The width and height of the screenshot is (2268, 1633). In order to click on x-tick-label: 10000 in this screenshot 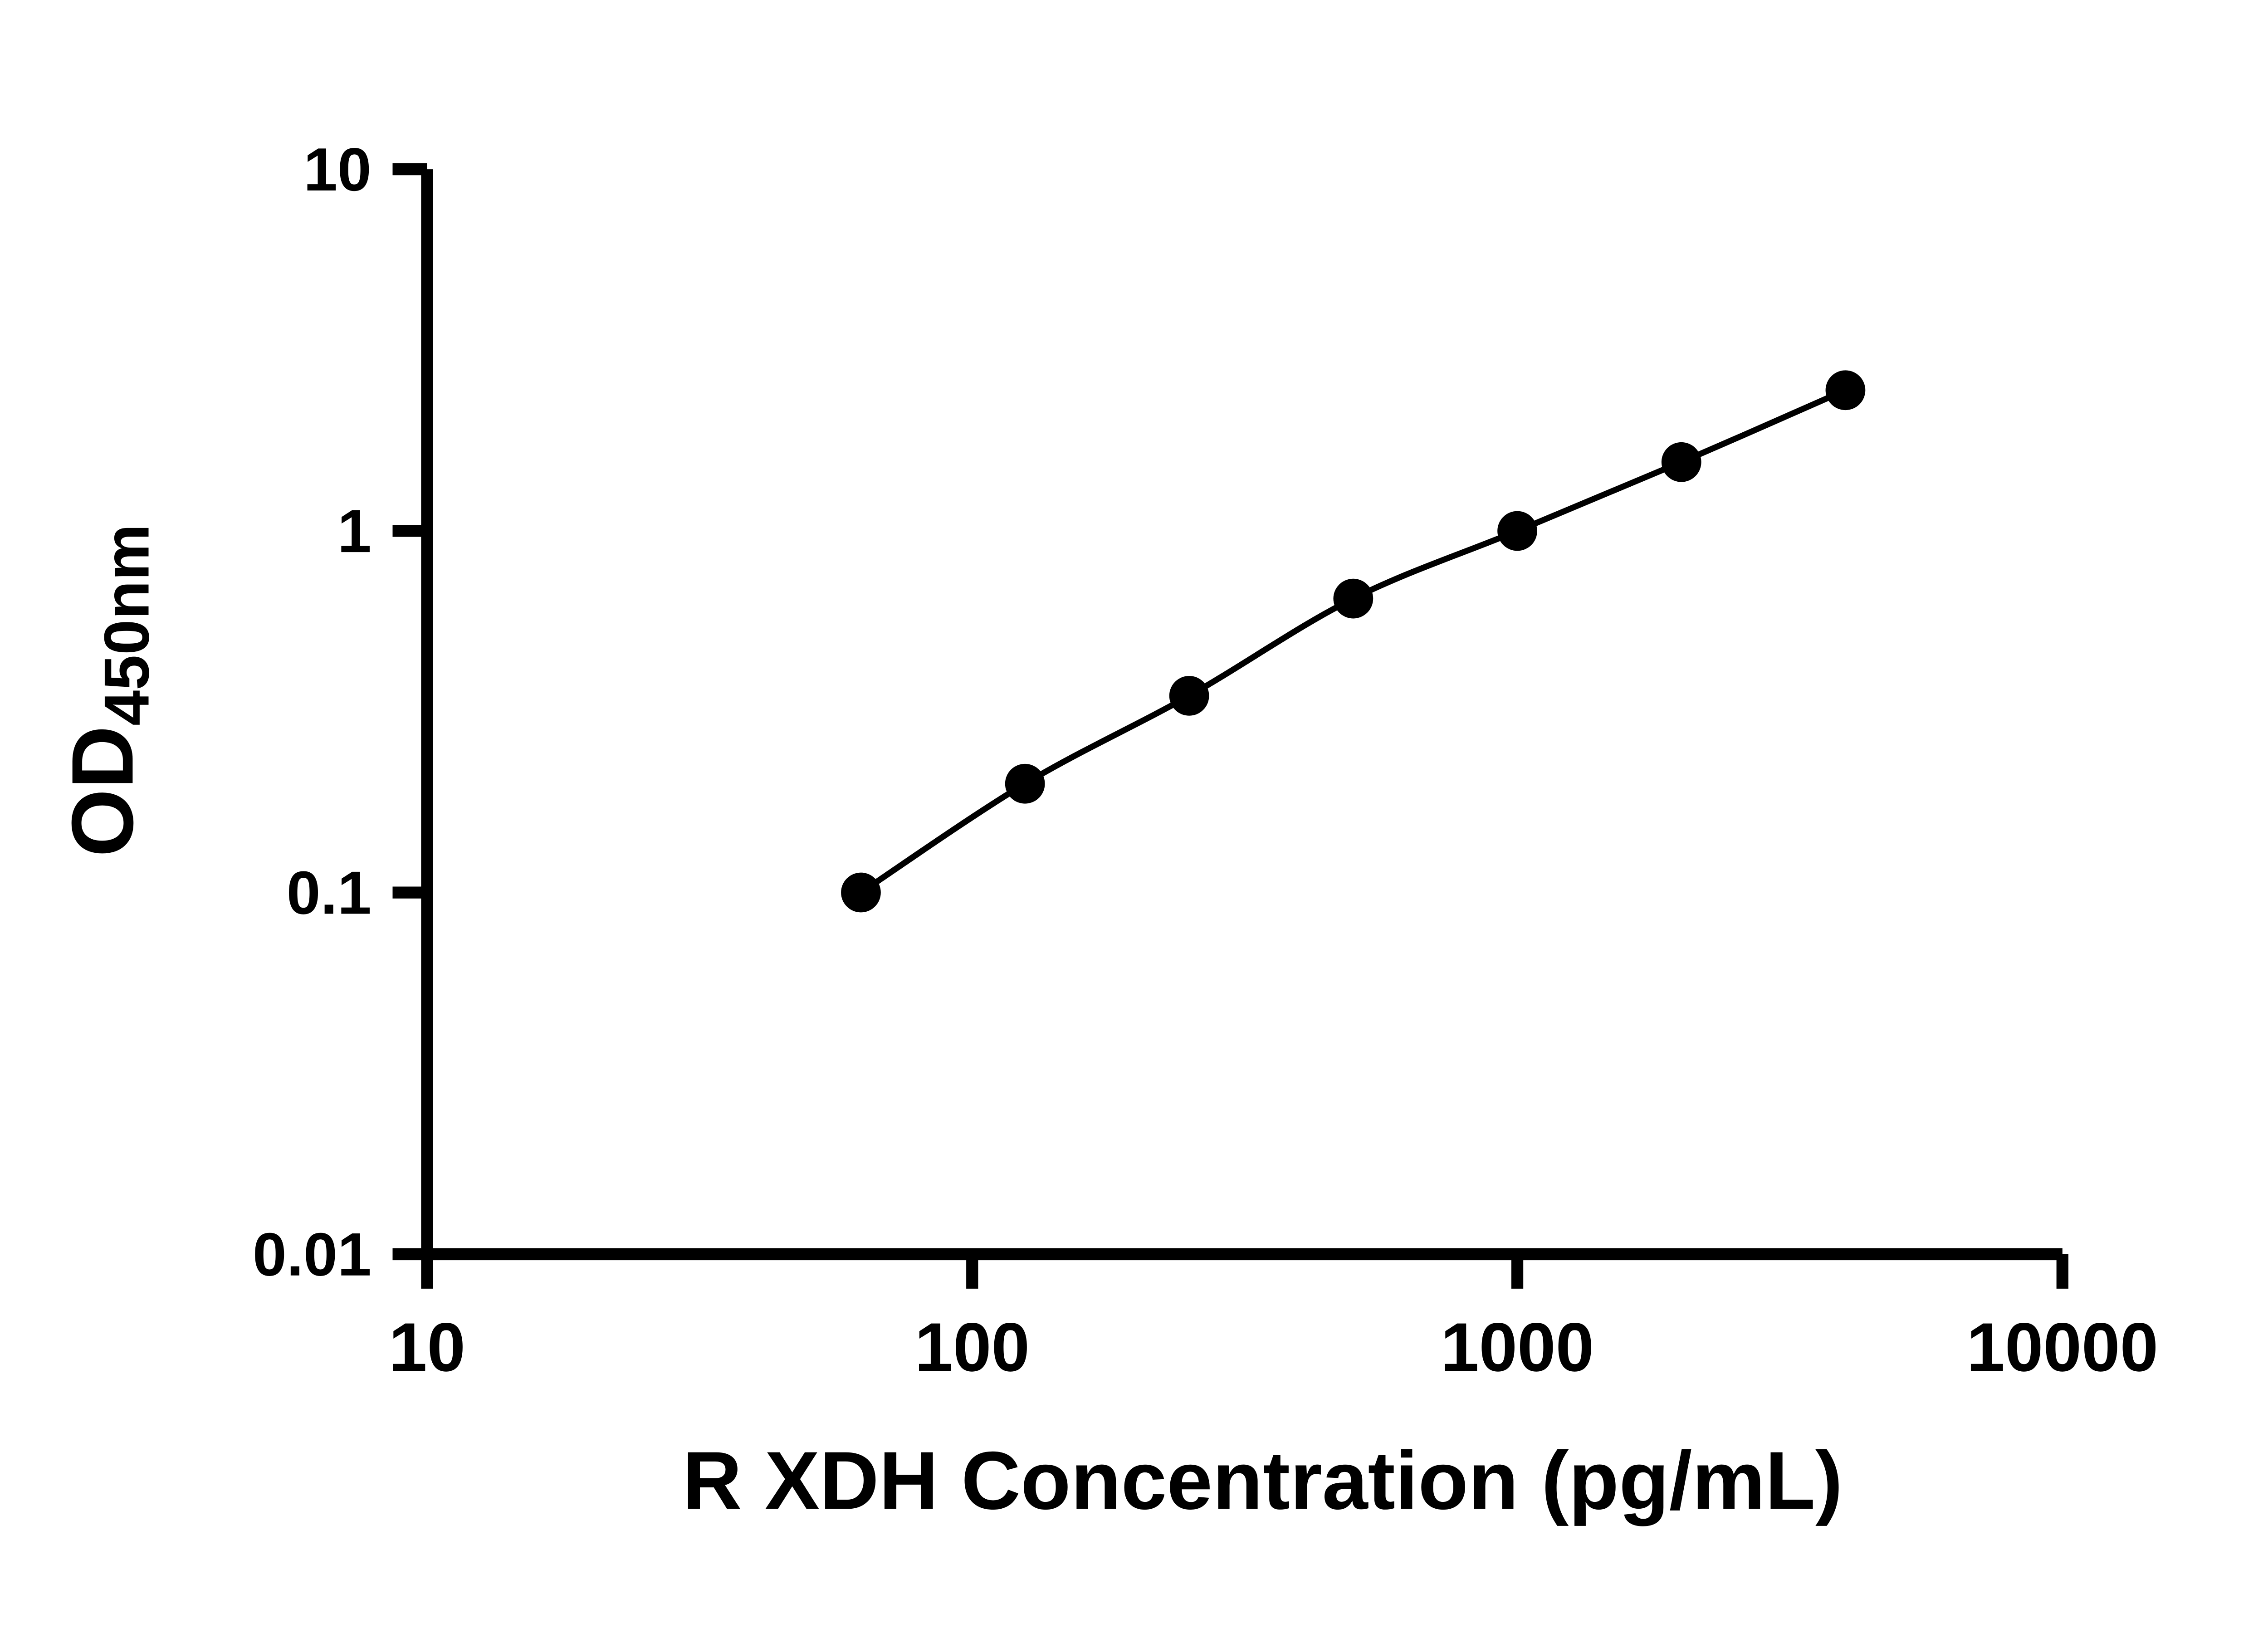, I will do `click(2062, 1347)`.